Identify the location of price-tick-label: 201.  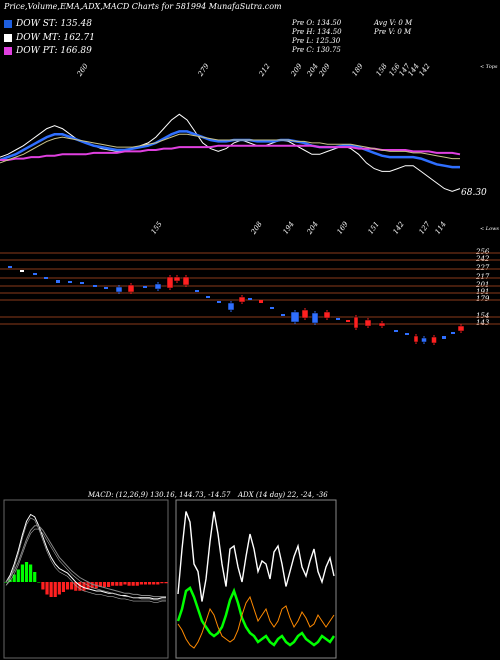
(483, 285).